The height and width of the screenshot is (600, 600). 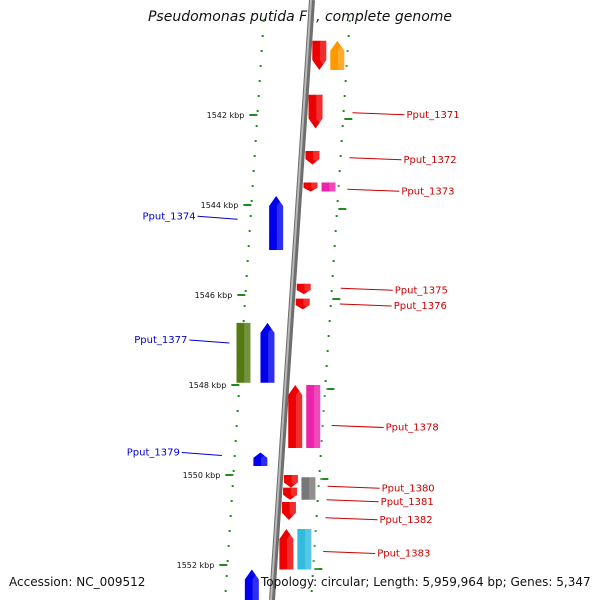 What do you see at coordinates (214, 295) in the screenshot?
I see `scale-label: 1546 kbp` at bounding box center [214, 295].